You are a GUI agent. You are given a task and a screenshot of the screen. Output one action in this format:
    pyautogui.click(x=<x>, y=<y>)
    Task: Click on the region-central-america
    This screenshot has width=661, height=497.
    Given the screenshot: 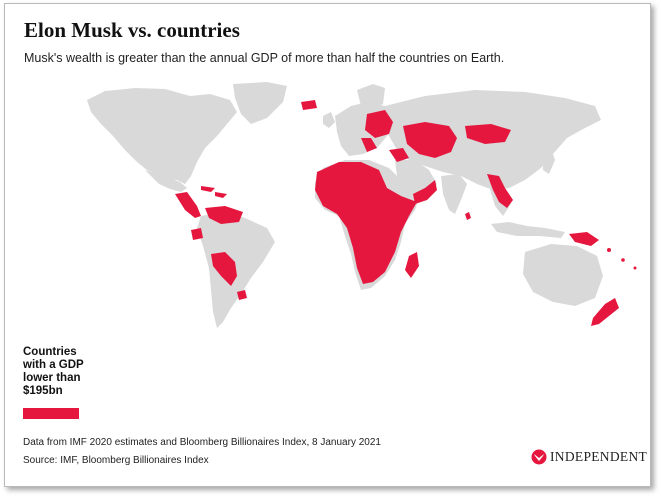 What is the action you would take?
    pyautogui.click(x=188, y=205)
    